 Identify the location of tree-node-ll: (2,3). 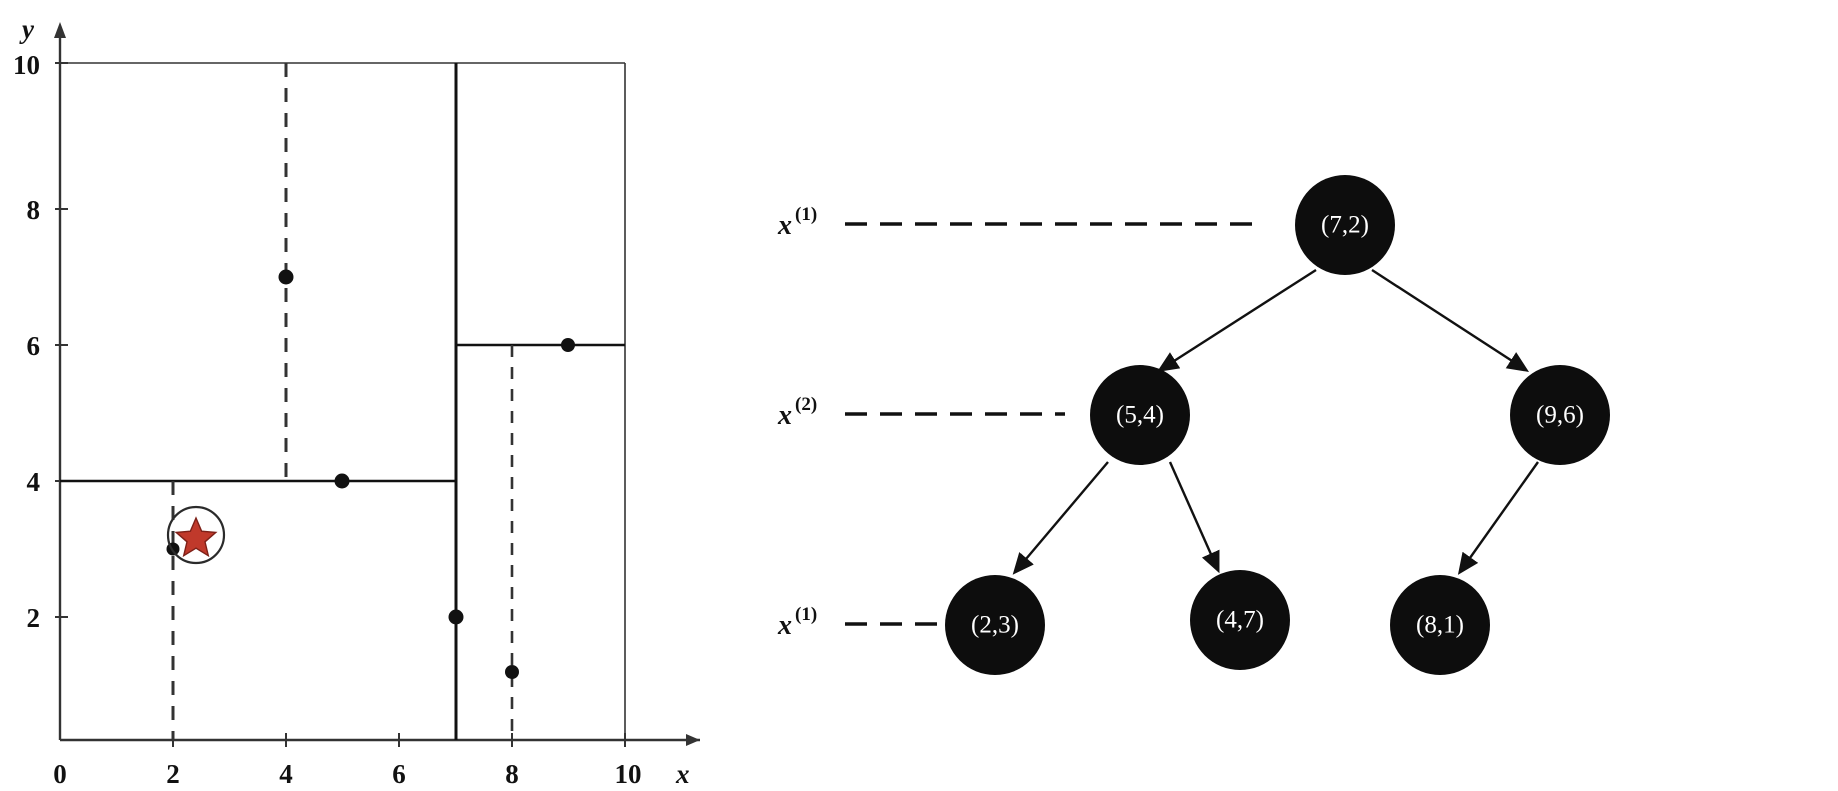
(995, 625).